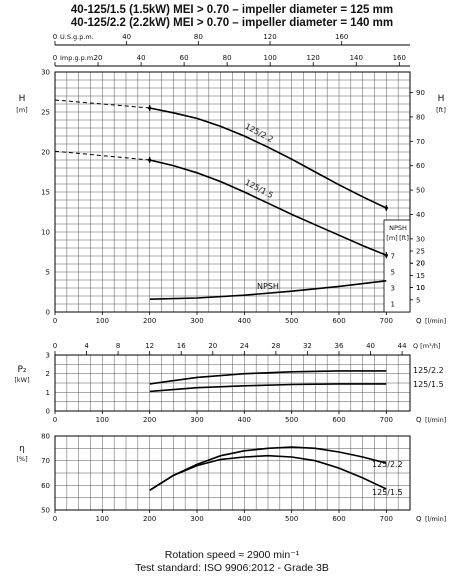 This screenshot has height=580, width=464. Describe the element at coordinates (420, 142) in the screenshot. I see `head-ft-tick-label: 70` at that location.